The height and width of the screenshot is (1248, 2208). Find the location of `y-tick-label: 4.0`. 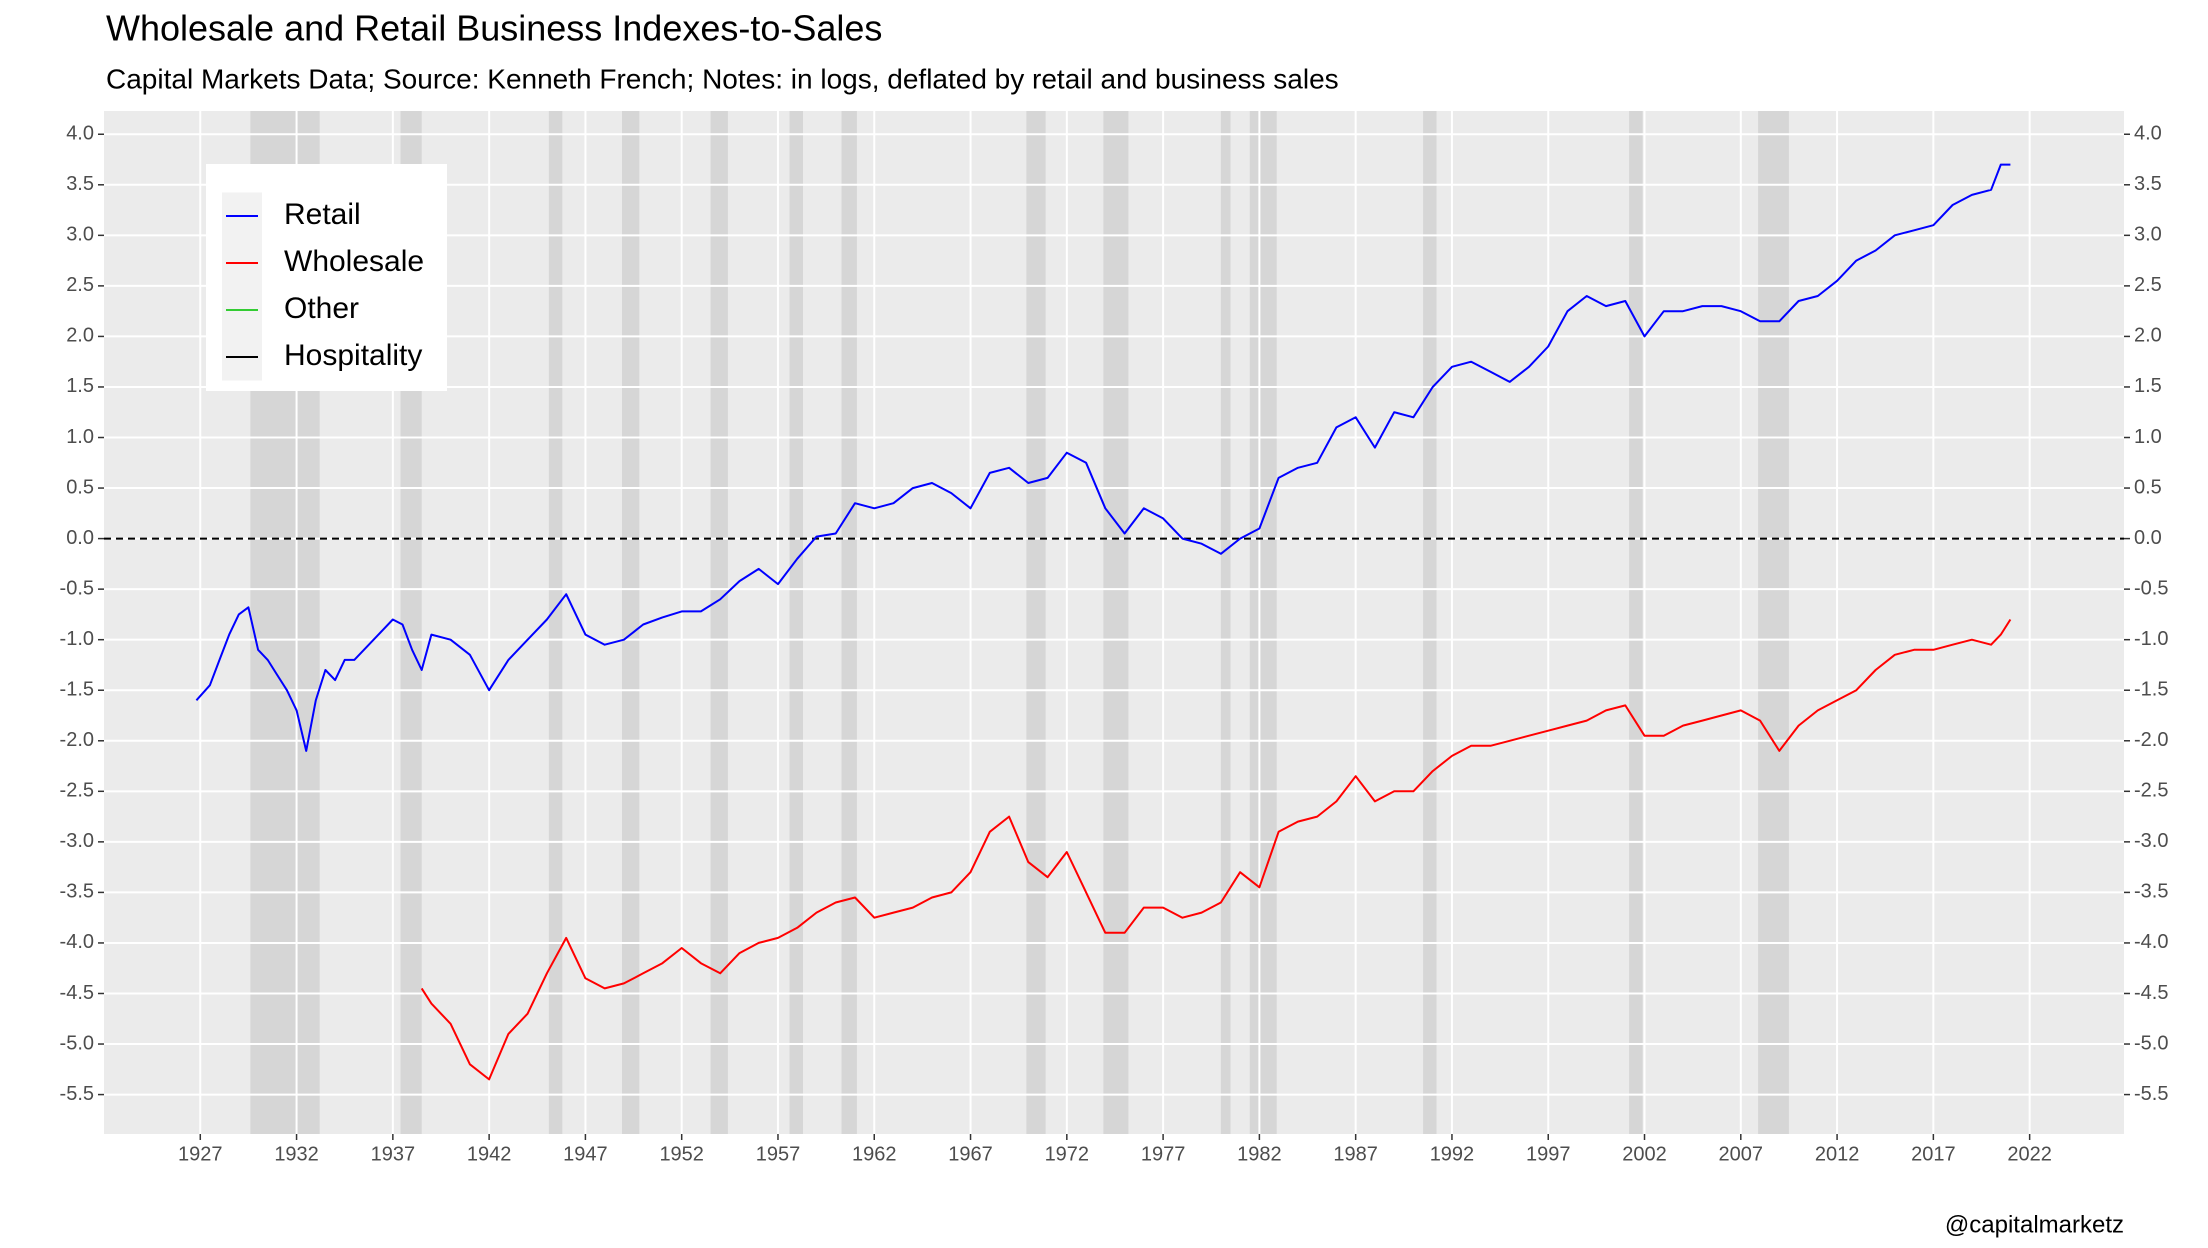

y-tick-label: 4.0 is located at coordinates (80, 134).